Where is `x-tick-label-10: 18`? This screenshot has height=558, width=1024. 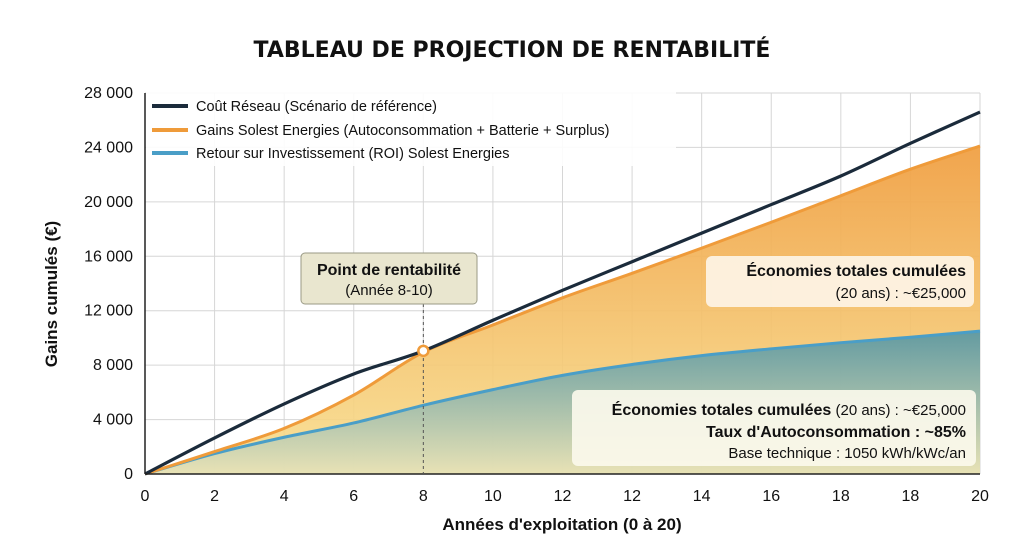
x-tick-label-10: 18 is located at coordinates (841, 496).